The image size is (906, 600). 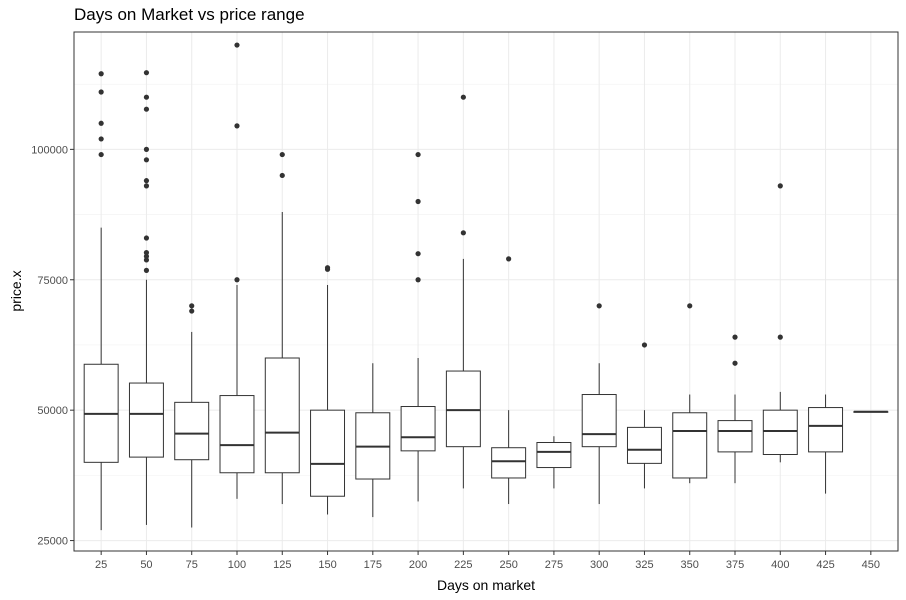 I want to click on x-tick-label: 250, so click(x=508, y=565).